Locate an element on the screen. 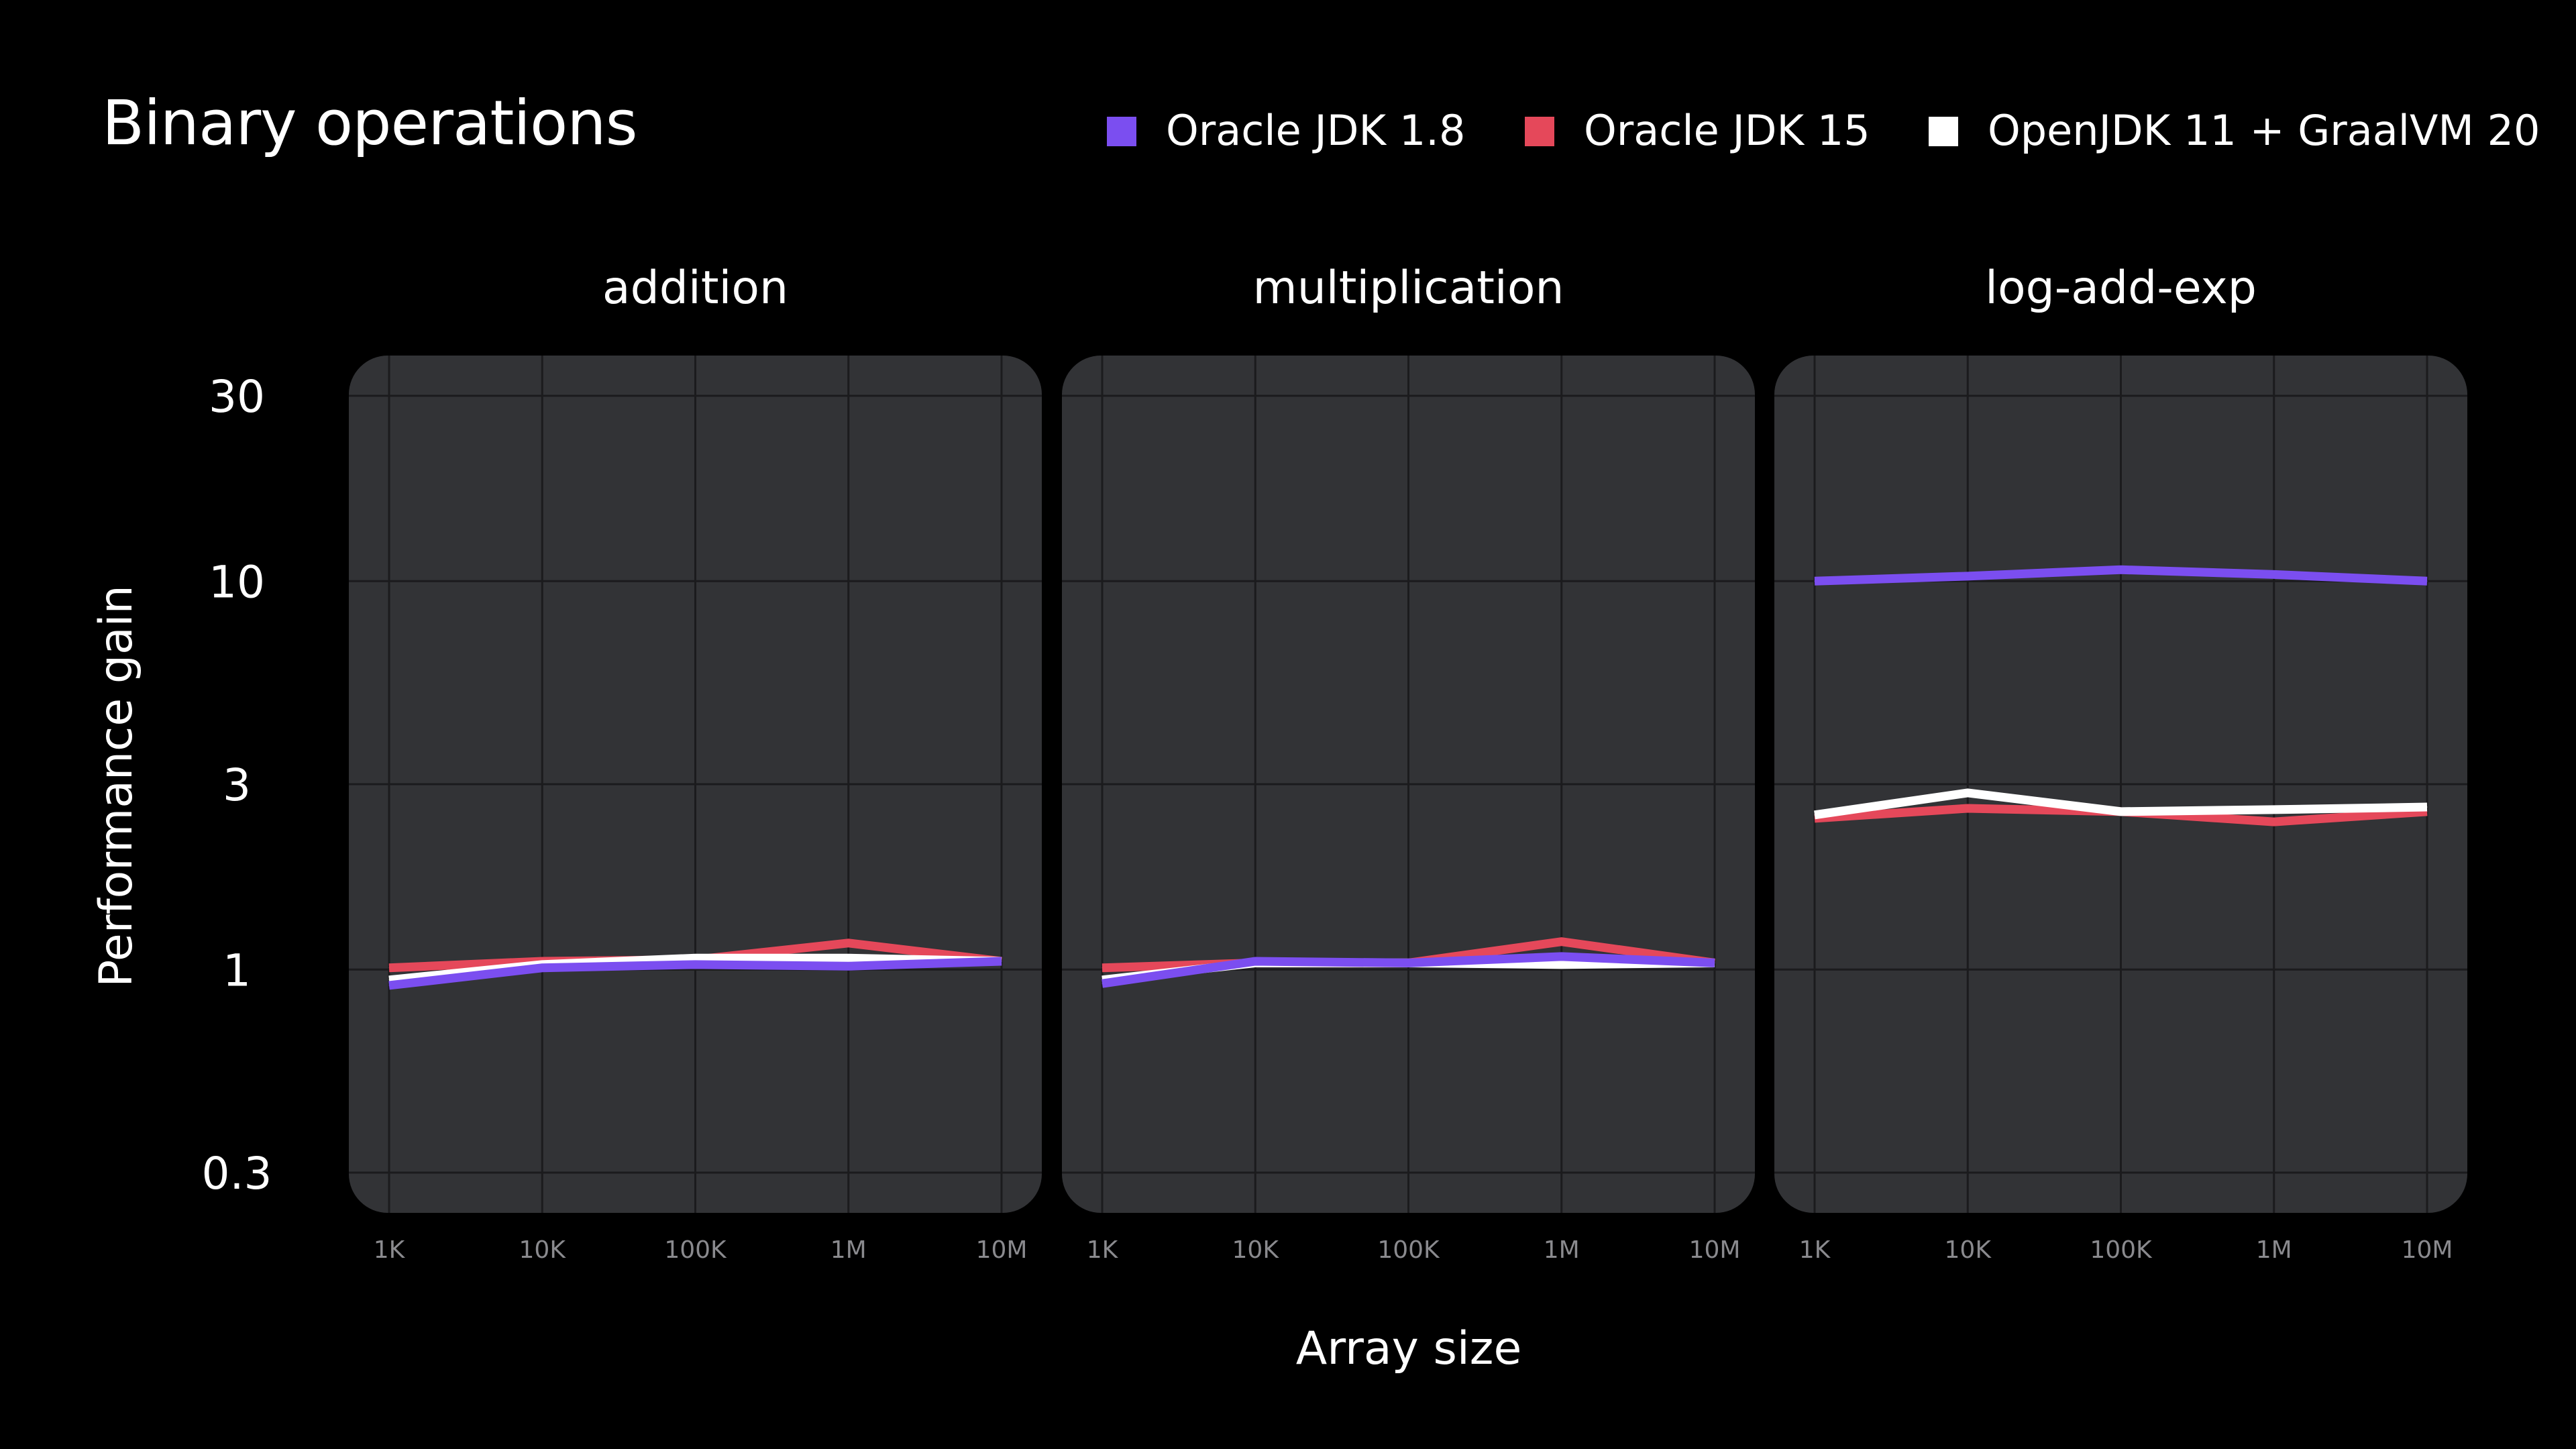 The height and width of the screenshot is (1449, 2576). legend-swatch-purple is located at coordinates (1121, 131).